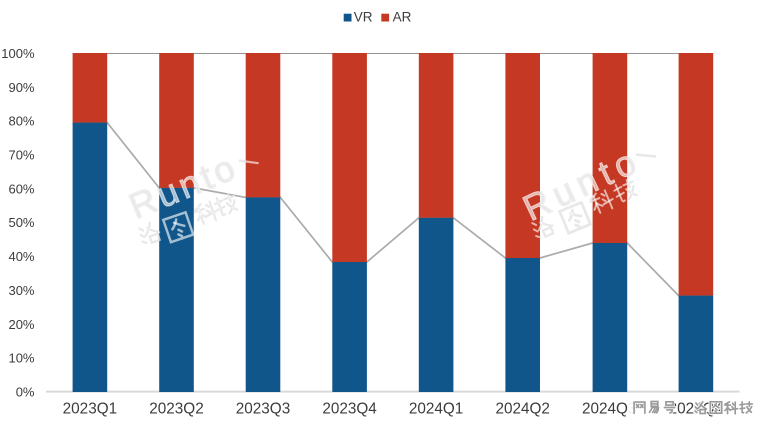 The width and height of the screenshot is (760, 430). I want to click on svg-text: 60%, so click(21, 188).